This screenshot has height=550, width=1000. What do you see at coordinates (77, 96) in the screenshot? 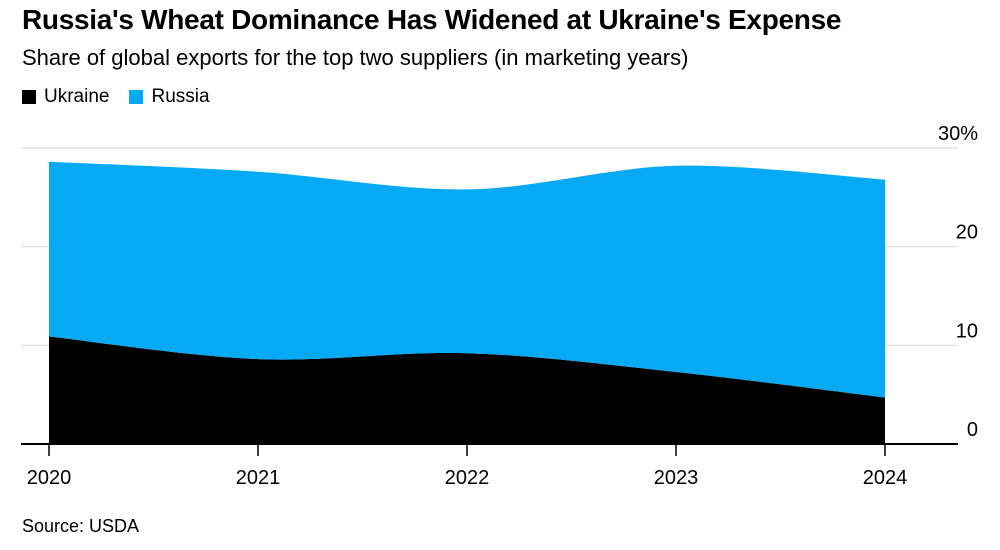
I see `legend-label: Ukraine` at bounding box center [77, 96].